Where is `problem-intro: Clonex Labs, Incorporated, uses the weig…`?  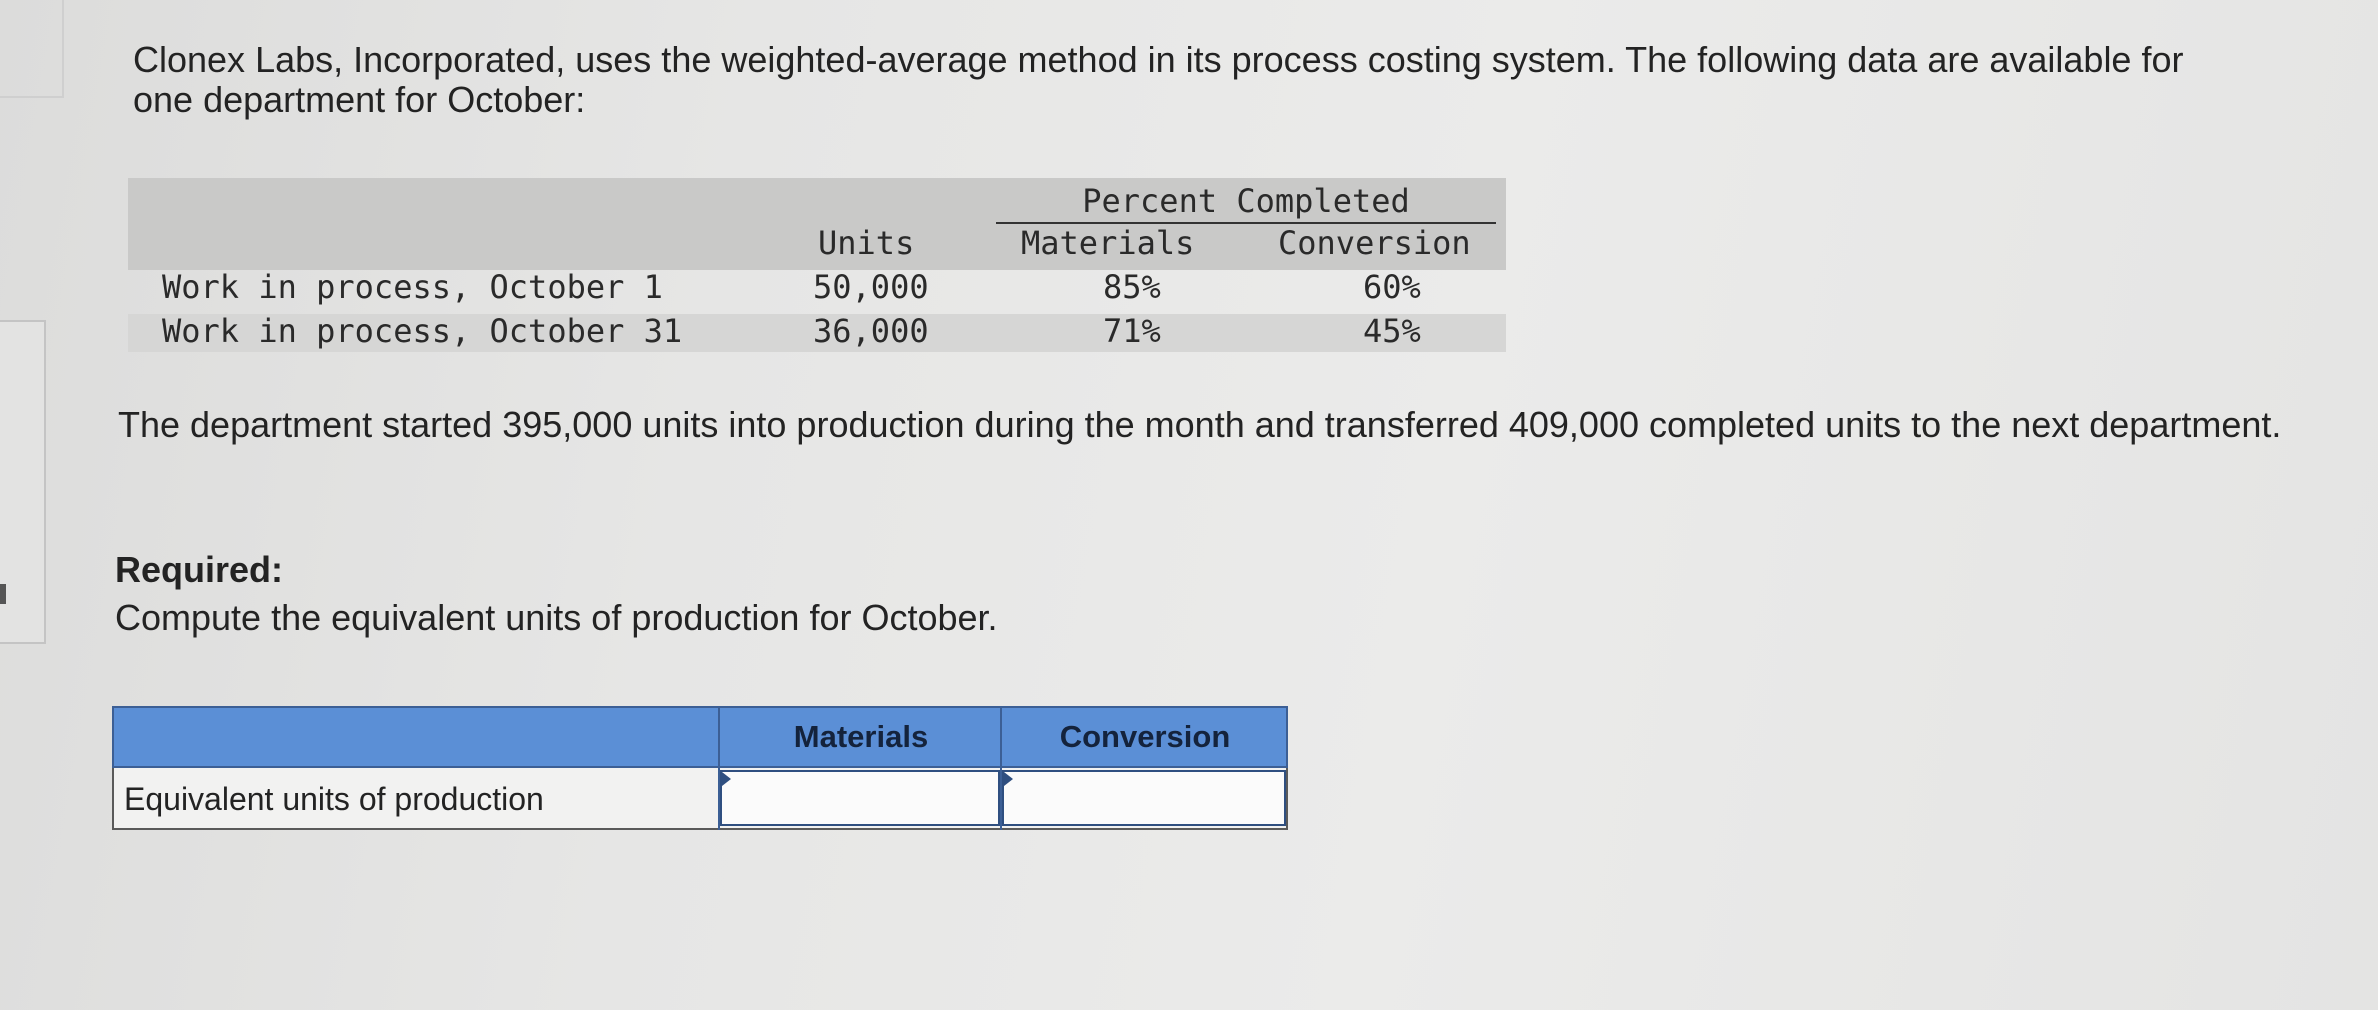 problem-intro: Clonex Labs, Incorporated, uses the weig… is located at coordinates (1158, 79).